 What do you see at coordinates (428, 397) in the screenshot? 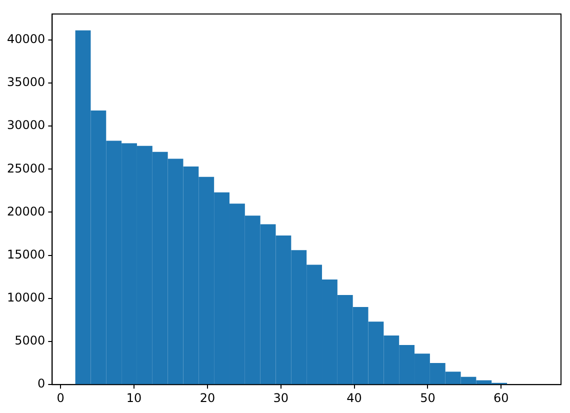
I see `x-tick-label: 50` at bounding box center [428, 397].